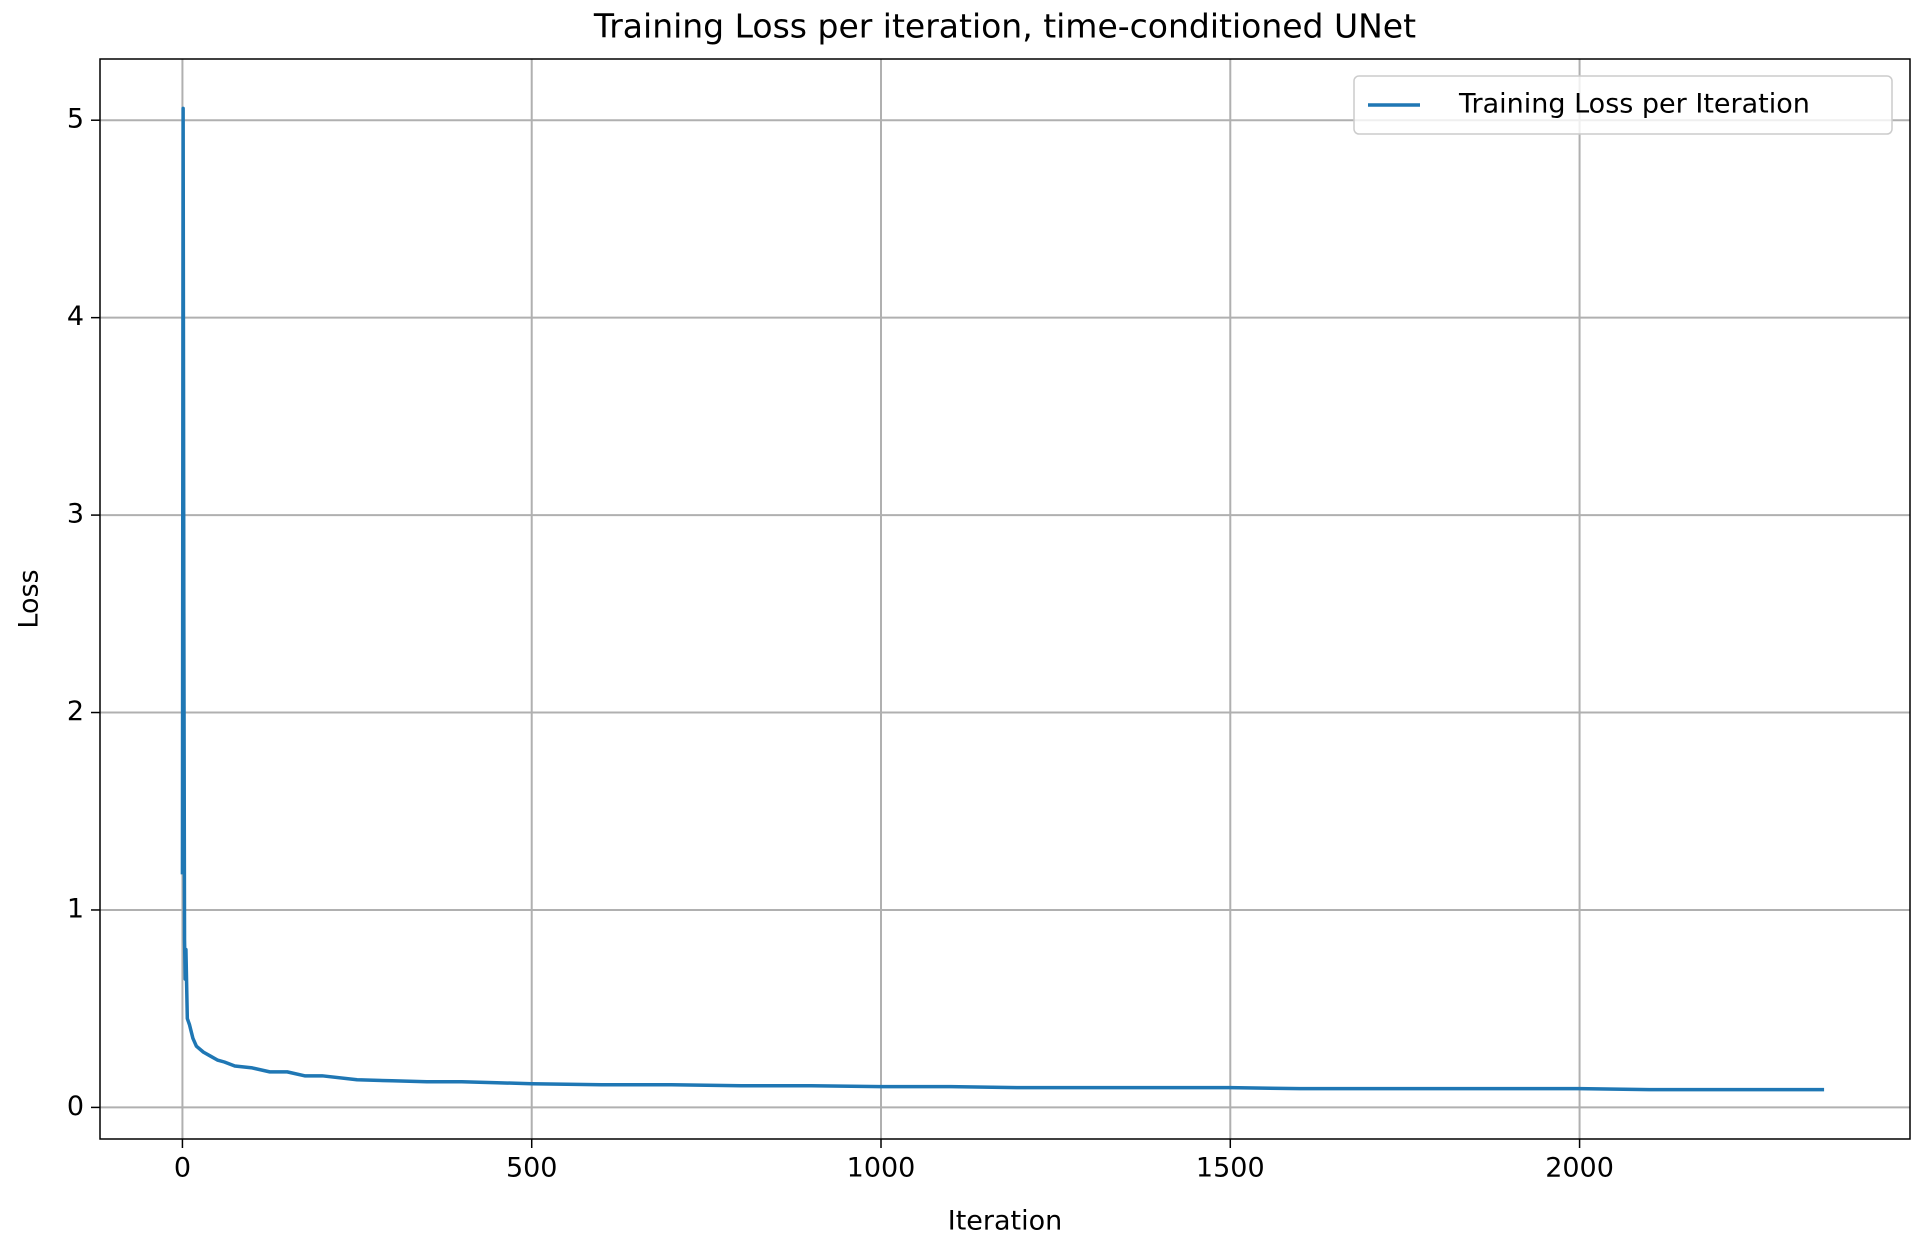 The height and width of the screenshot is (1250, 1920). I want to click on x-tick-label: 0, so click(182, 1168).